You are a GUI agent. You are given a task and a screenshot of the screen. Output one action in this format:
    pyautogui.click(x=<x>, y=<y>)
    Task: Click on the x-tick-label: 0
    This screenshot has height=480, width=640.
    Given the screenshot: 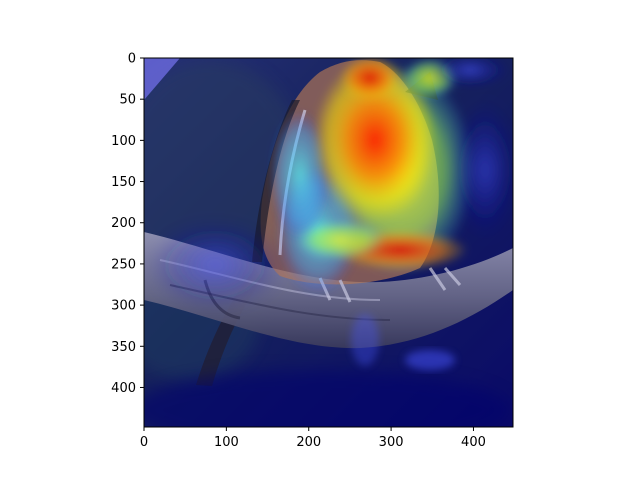 What is the action you would take?
    pyautogui.click(x=144, y=442)
    